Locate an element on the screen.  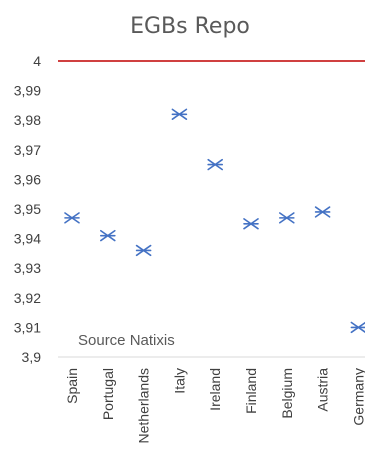
y-tick-label: 3,97 is located at coordinates (27, 150).